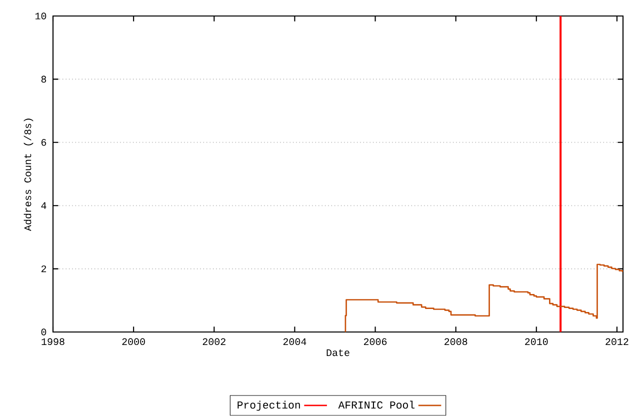  Describe the element at coordinates (40, 16) in the screenshot. I see `y-tick-label: 10` at that location.